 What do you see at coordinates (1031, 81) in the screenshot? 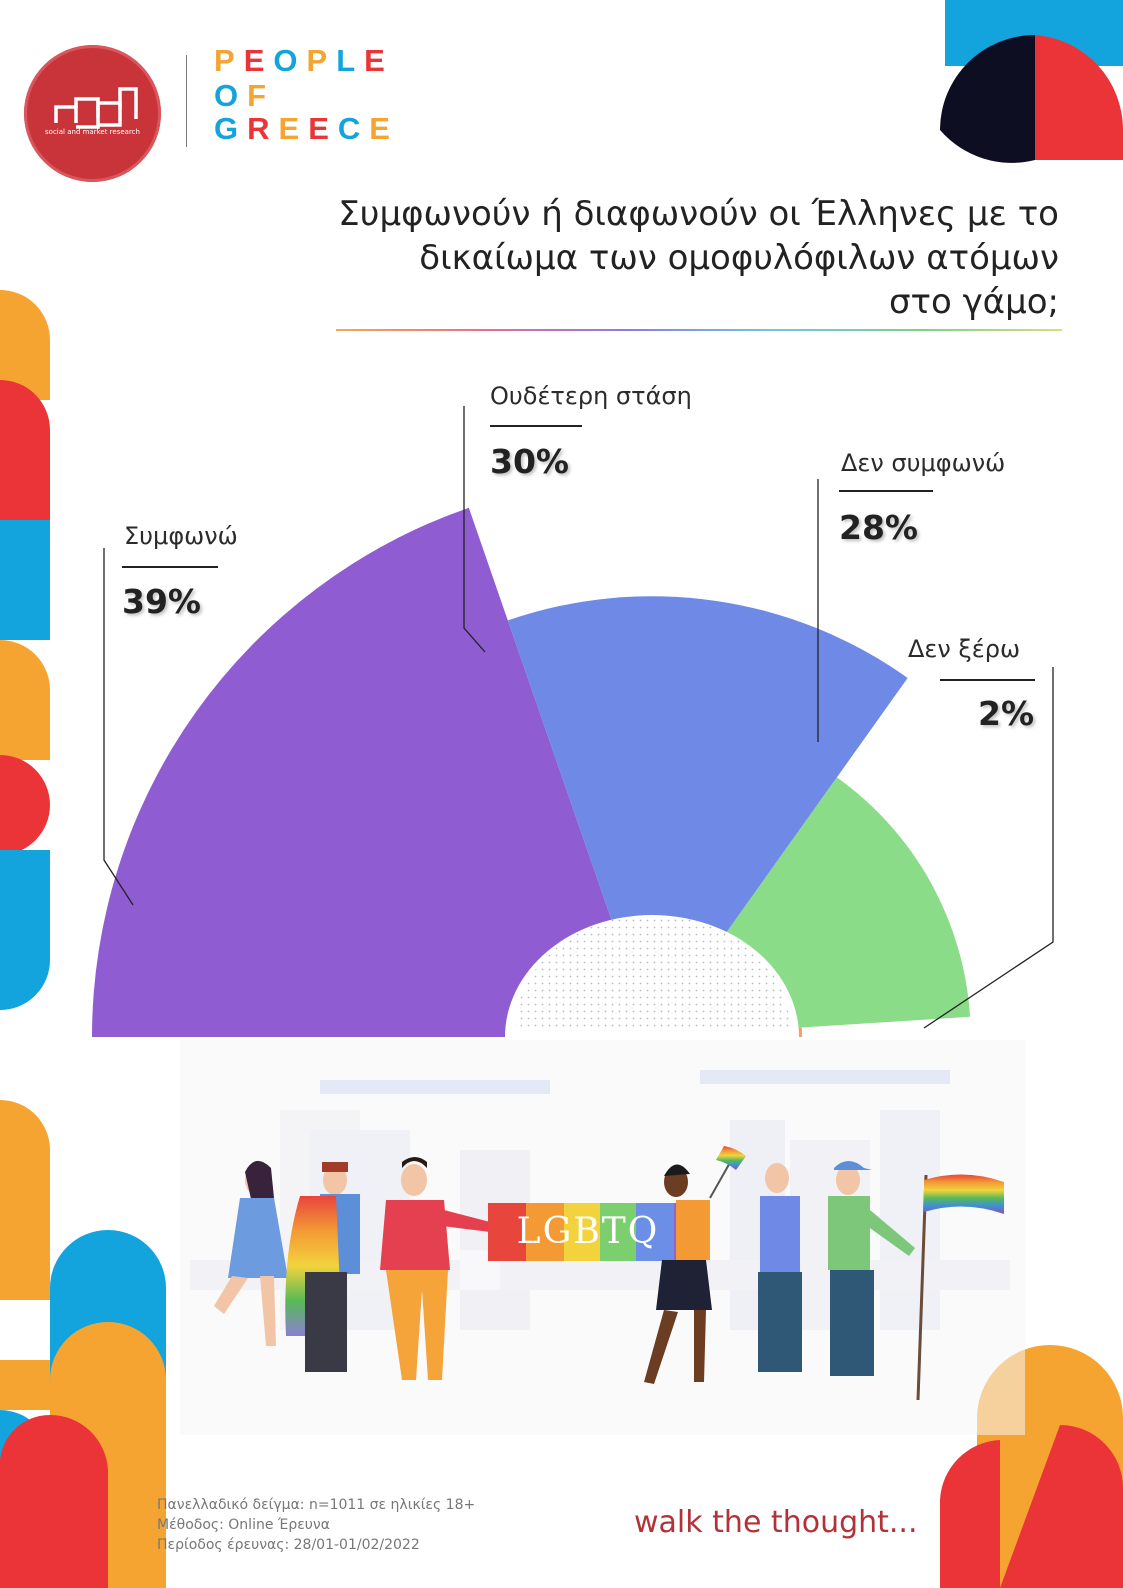
I see `corner-decoration-top-right` at bounding box center [1031, 81].